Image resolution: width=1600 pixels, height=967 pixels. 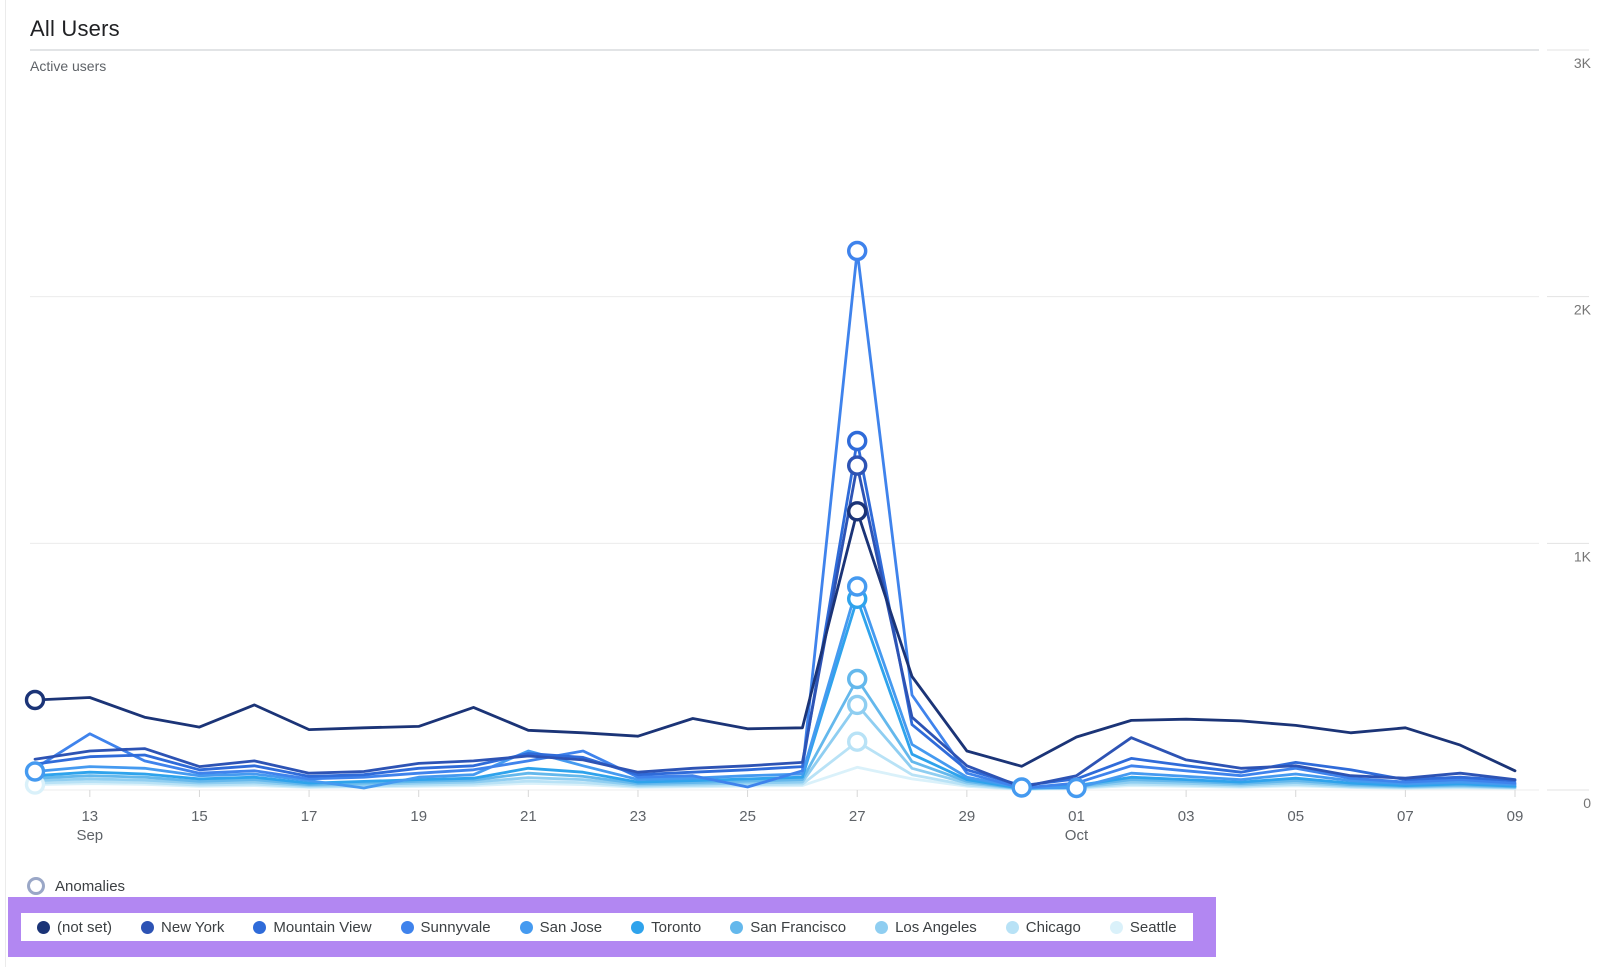 I want to click on legend-item-label: Los Angeles, so click(x=936, y=927).